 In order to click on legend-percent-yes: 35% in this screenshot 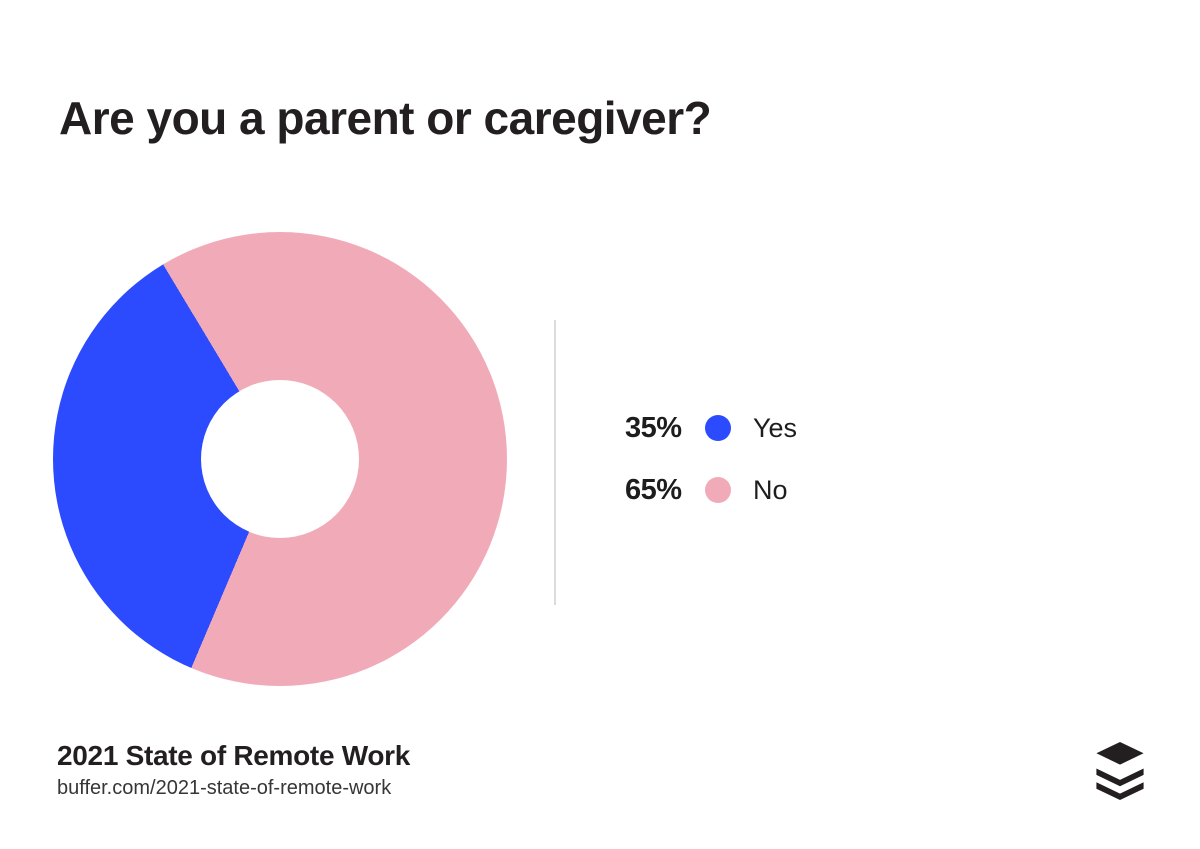, I will do `click(653, 427)`.